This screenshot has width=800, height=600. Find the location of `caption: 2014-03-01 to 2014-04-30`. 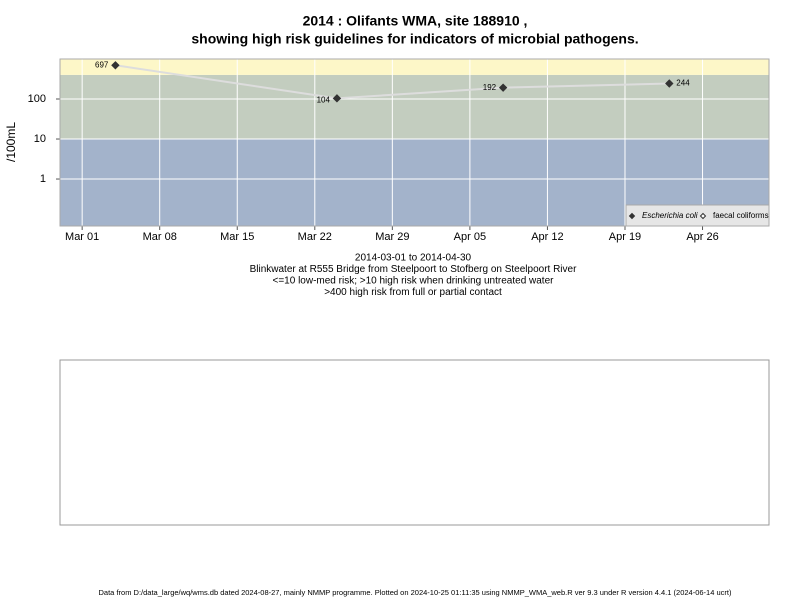

caption: 2014-03-01 to 2014-04-30 is located at coordinates (413, 258).